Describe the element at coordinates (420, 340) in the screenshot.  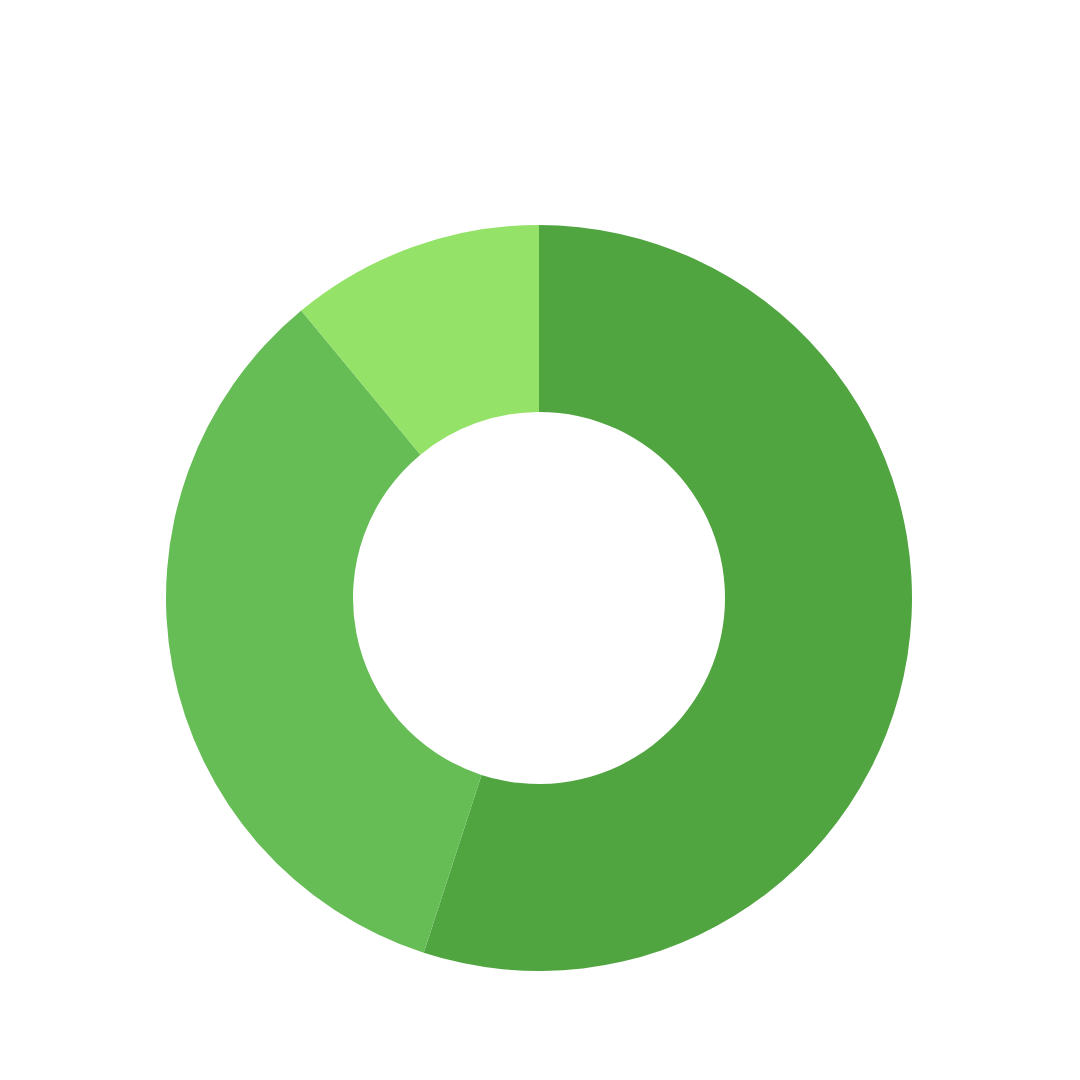
I see `donut-slice` at that location.